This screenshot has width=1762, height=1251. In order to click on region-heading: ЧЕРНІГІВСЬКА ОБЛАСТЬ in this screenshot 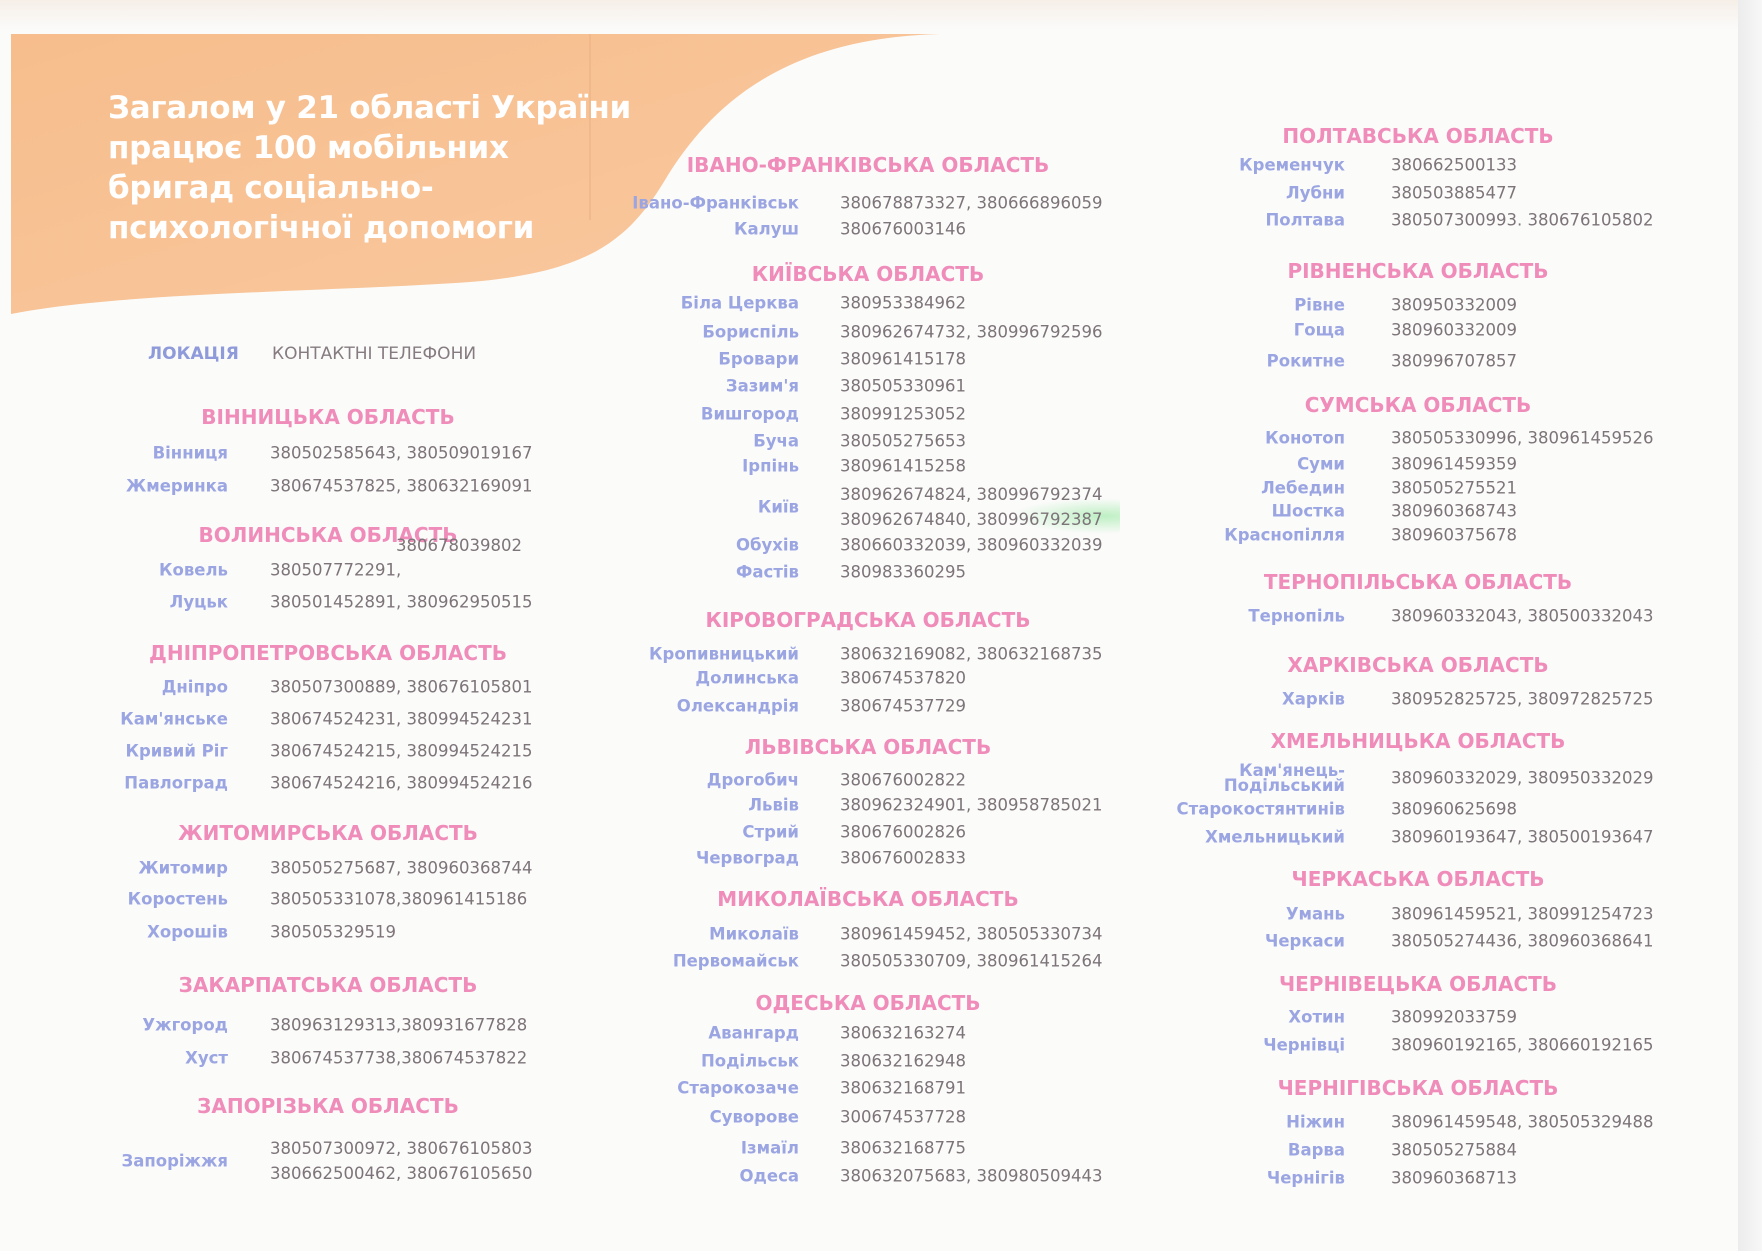, I will do `click(1418, 1088)`.